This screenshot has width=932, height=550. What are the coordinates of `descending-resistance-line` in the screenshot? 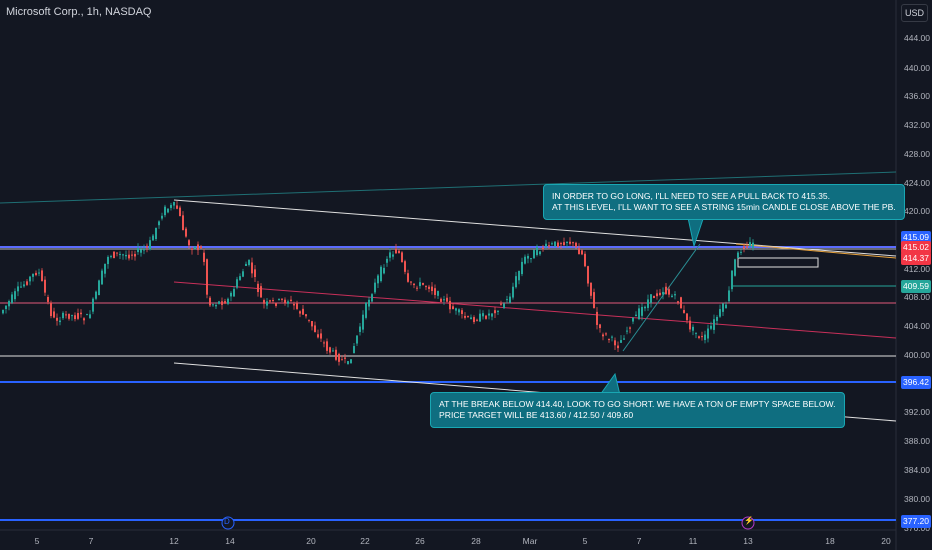 It's located at (535, 228).